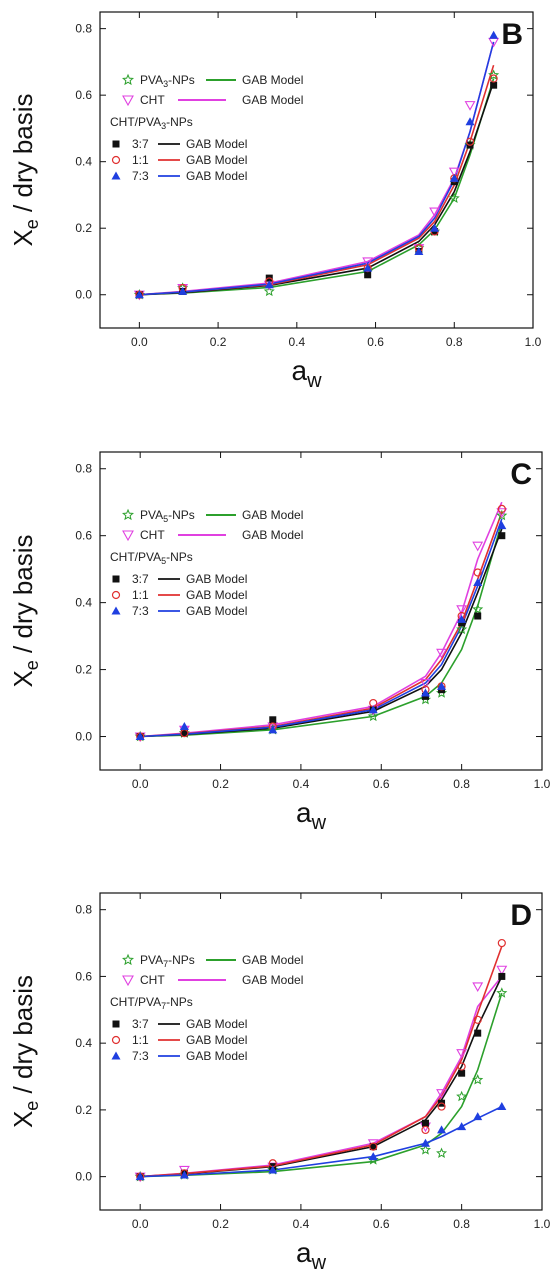  Describe the element at coordinates (151, 1003) in the screenshot. I see `legend-group-title: CHT/PVA7-NPs` at that location.